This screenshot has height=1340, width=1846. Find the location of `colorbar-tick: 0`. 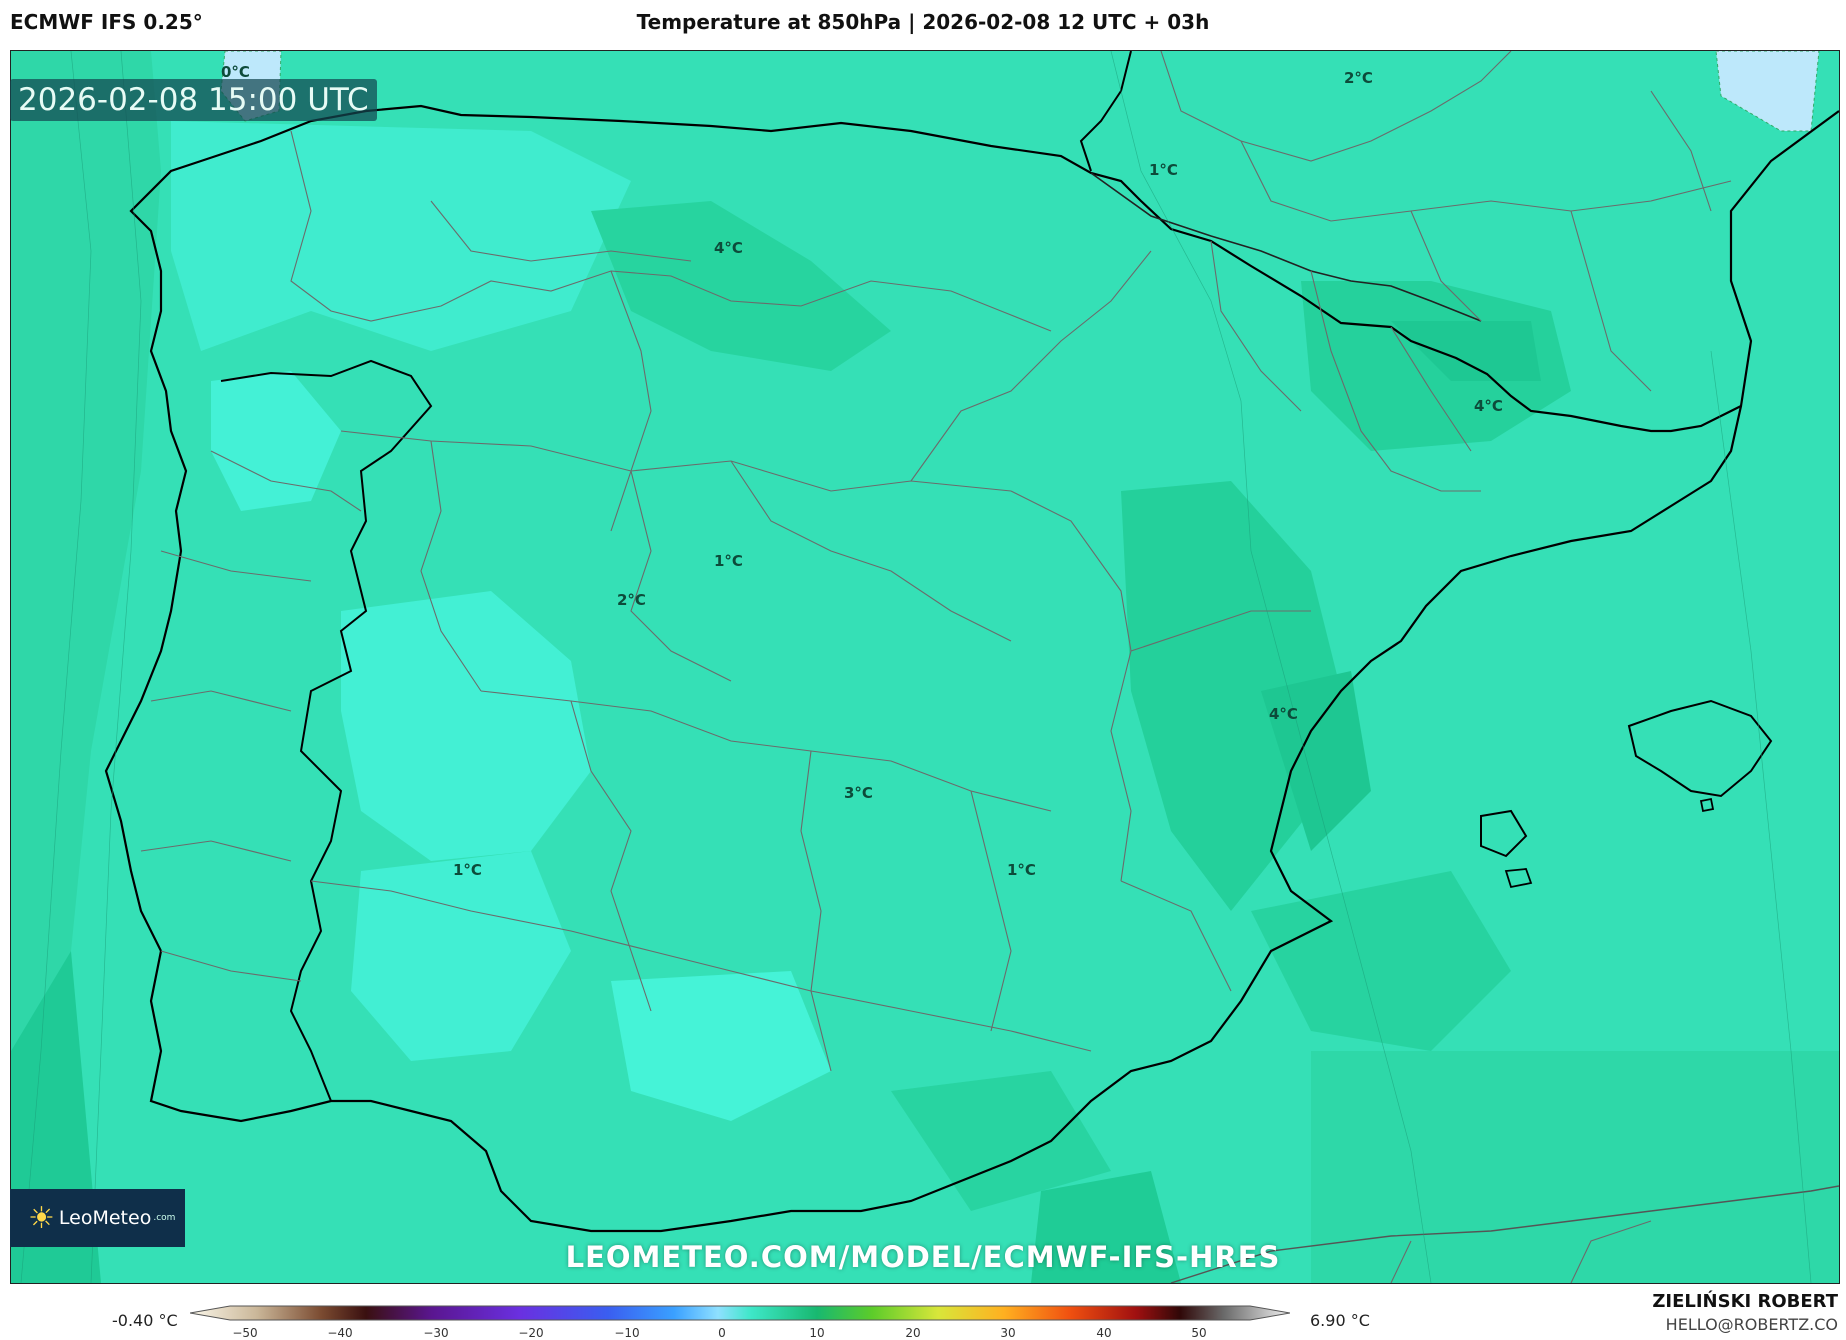

colorbar-tick: 0 is located at coordinates (722, 1333).